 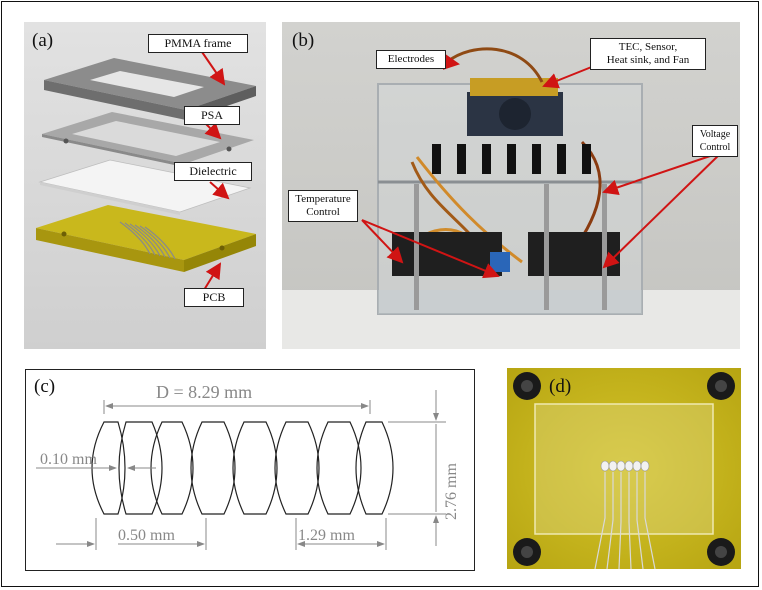 What do you see at coordinates (715, 147) in the screenshot?
I see `callout-voltage-line2: Control` at bounding box center [715, 147].